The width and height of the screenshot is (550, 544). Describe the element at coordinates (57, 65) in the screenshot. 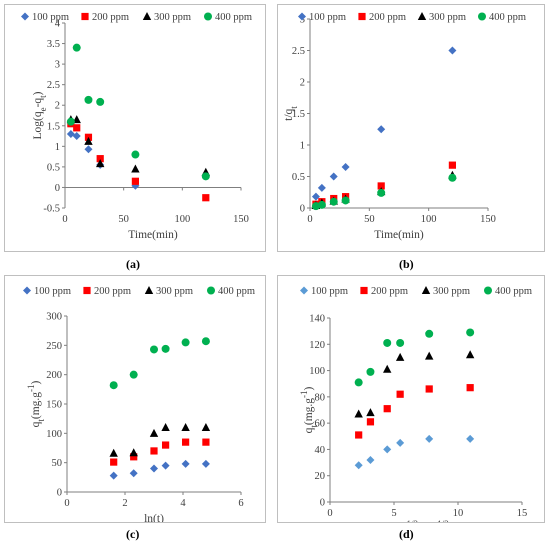

I see `y-tick-label: 3` at that location.